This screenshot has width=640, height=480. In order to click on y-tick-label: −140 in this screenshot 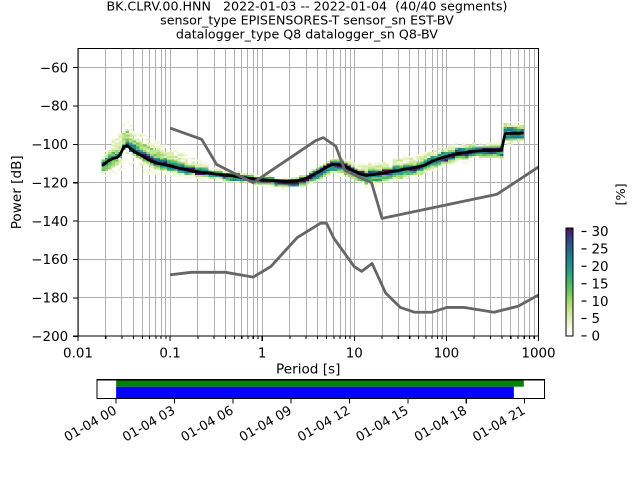, I will do `click(49, 222)`.